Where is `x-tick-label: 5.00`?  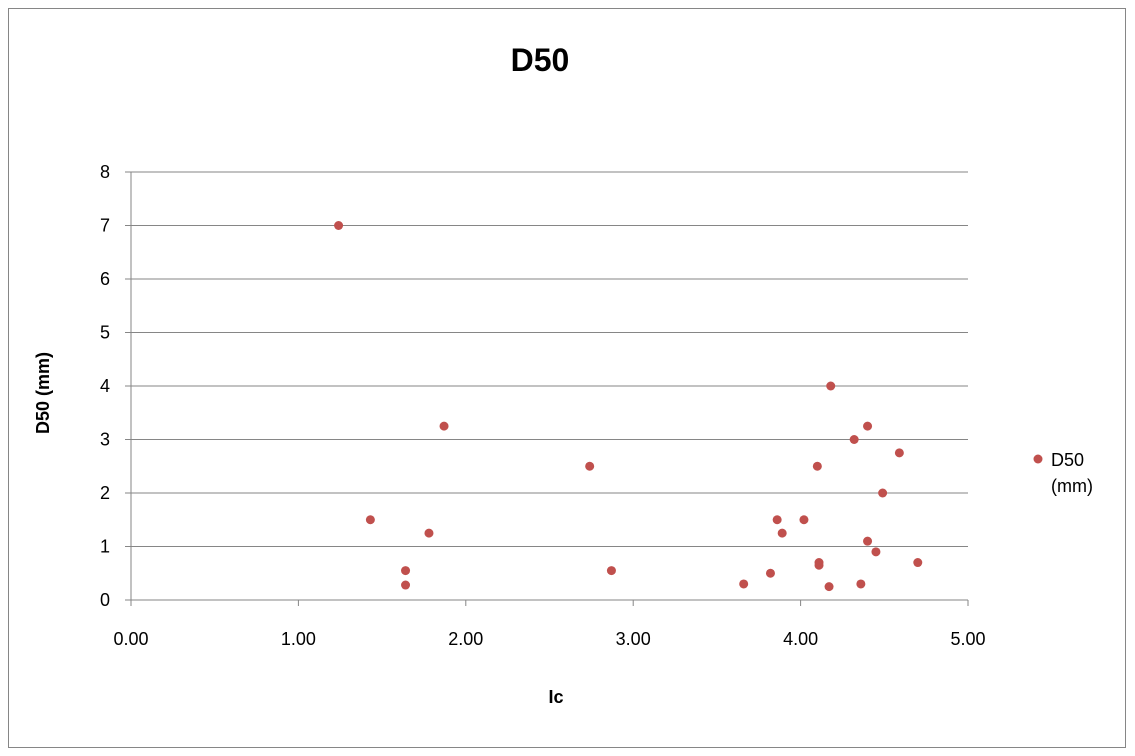
x-tick-label: 5.00 is located at coordinates (967, 639).